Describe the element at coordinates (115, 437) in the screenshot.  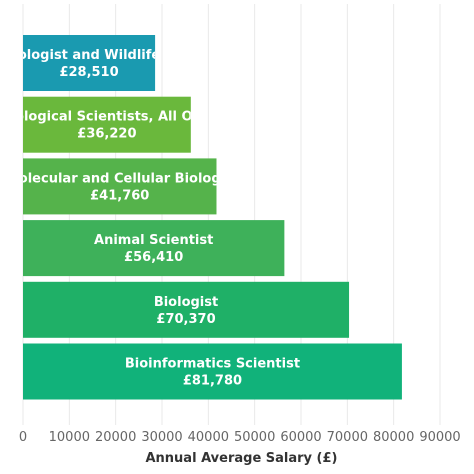
I see `x-tick-label: 20000` at that location.